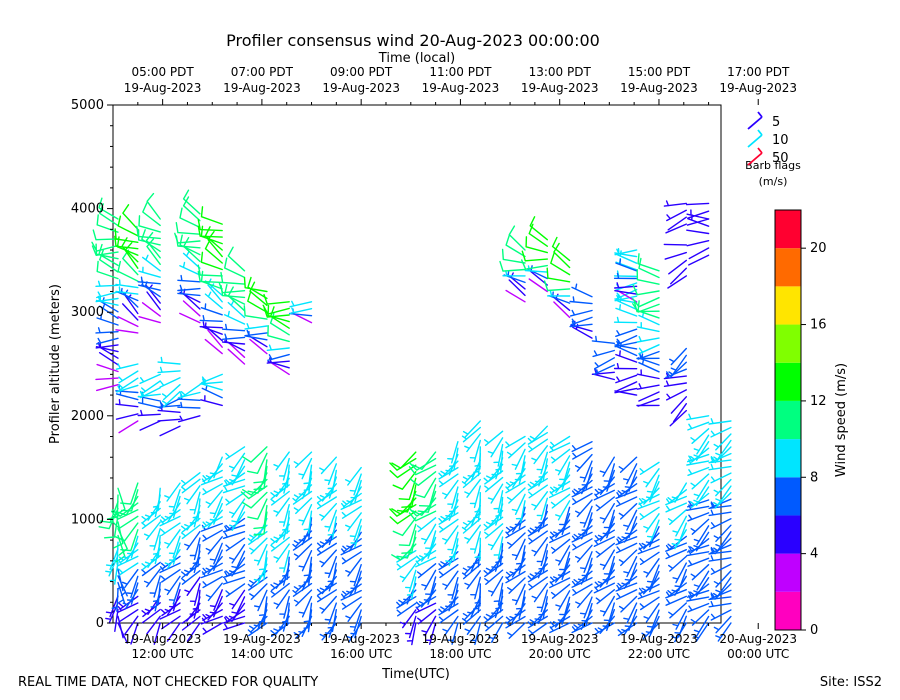 The height and width of the screenshot is (700, 900). I want to click on barb-legend-entry: 50, so click(768, 156).